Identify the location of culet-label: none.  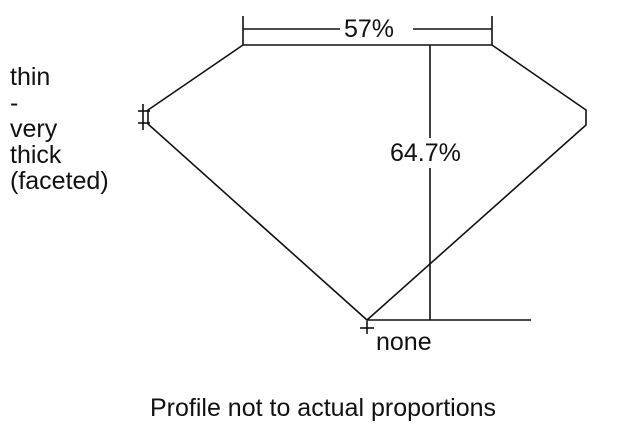
(404, 342).